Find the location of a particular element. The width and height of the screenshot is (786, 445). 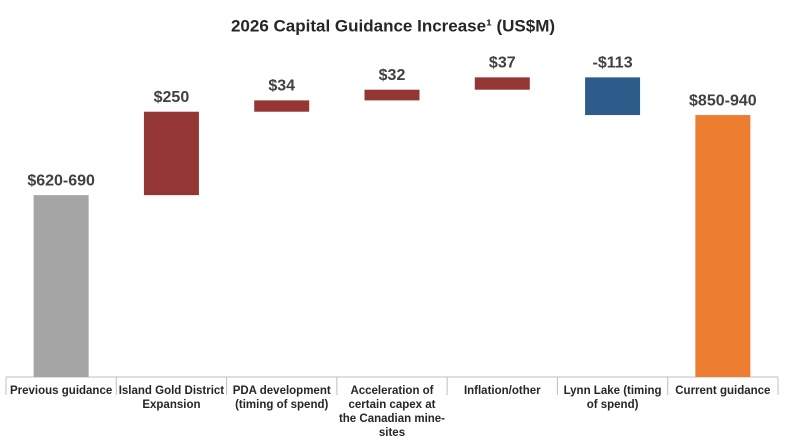

chart-title: 2026 Capital Guidance Increase¹ (US$M) is located at coordinates (393, 25).